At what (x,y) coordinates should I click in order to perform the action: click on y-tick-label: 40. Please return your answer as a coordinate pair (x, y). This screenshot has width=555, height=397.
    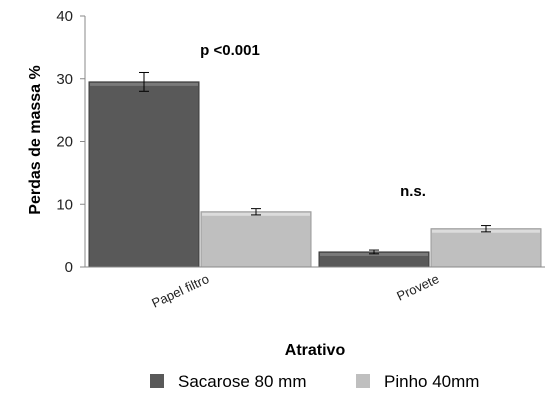
    Looking at the image, I should click on (64, 16).